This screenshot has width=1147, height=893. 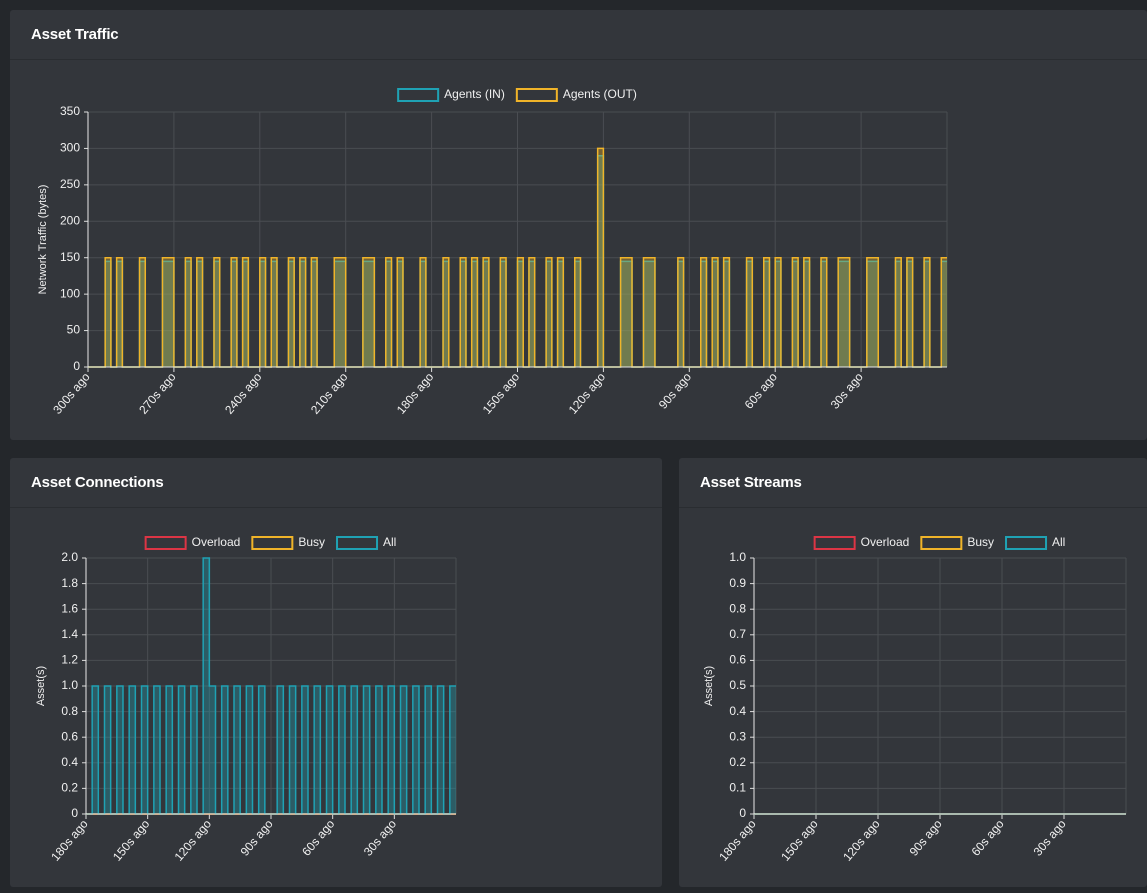 I want to click on y-tick-label: 2.0, so click(x=69, y=557).